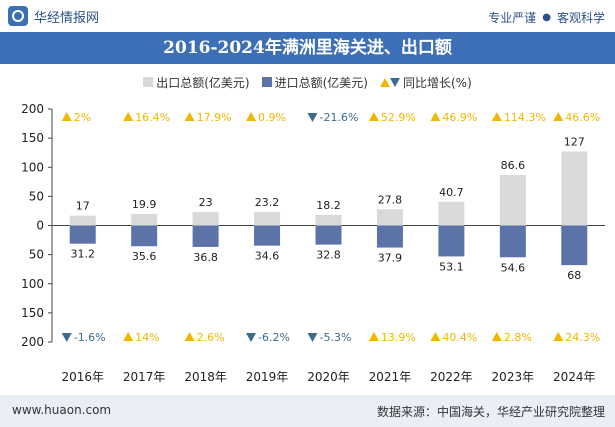  I want to click on x-category-label: 2020年, so click(328, 377).